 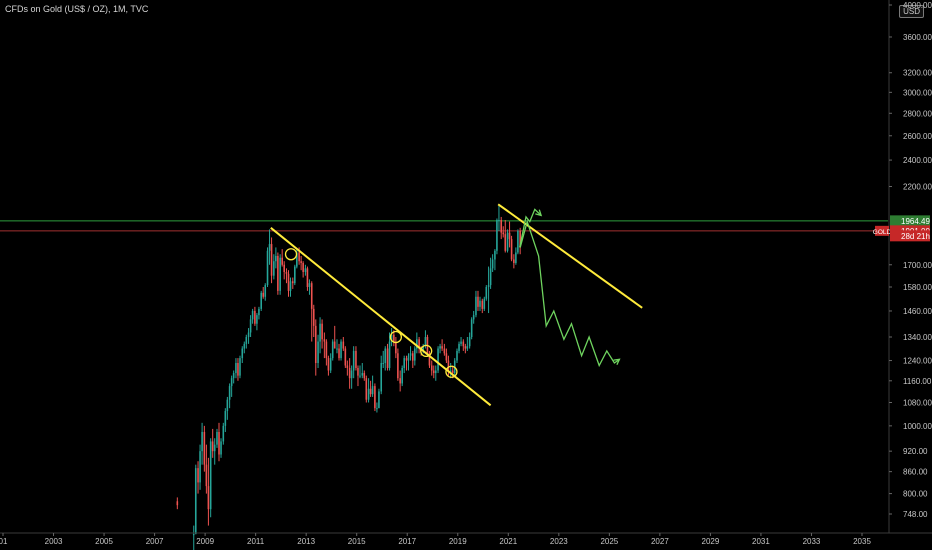 What do you see at coordinates (4, 541) in the screenshot?
I see `x-tick-label: 01` at bounding box center [4, 541].